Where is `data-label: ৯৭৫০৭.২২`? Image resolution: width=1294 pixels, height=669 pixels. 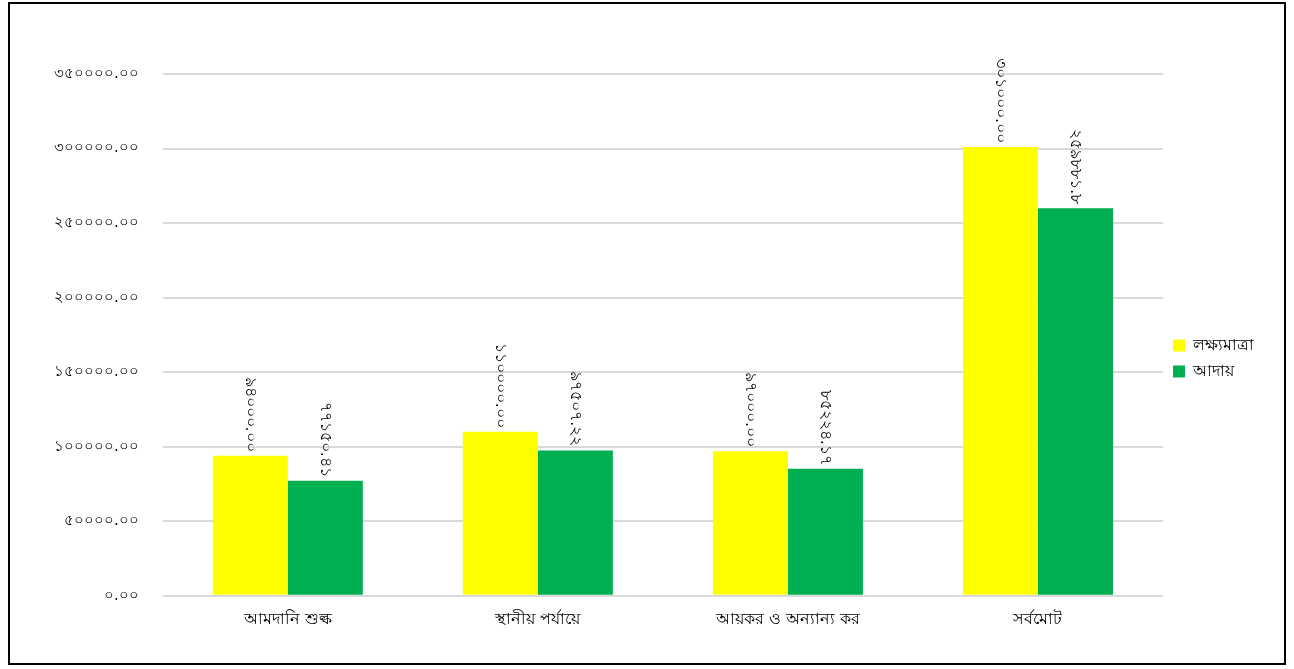 data-label: ৯৭৫০৭.২২ is located at coordinates (577, 409).